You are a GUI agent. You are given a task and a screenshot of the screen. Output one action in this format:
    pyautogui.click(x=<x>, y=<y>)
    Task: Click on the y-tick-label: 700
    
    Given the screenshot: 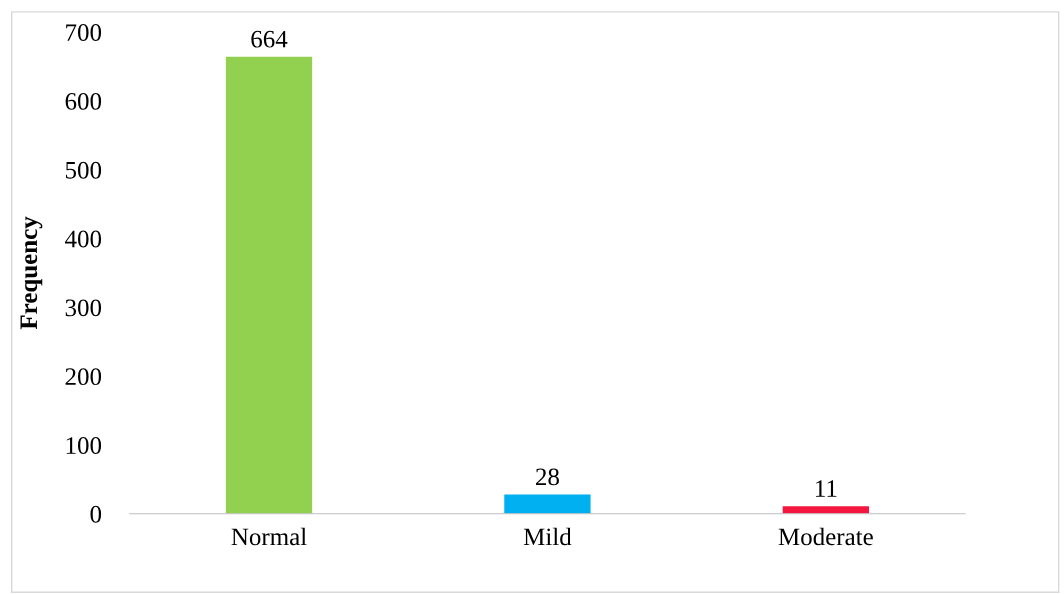 What is the action you would take?
    pyautogui.click(x=84, y=32)
    